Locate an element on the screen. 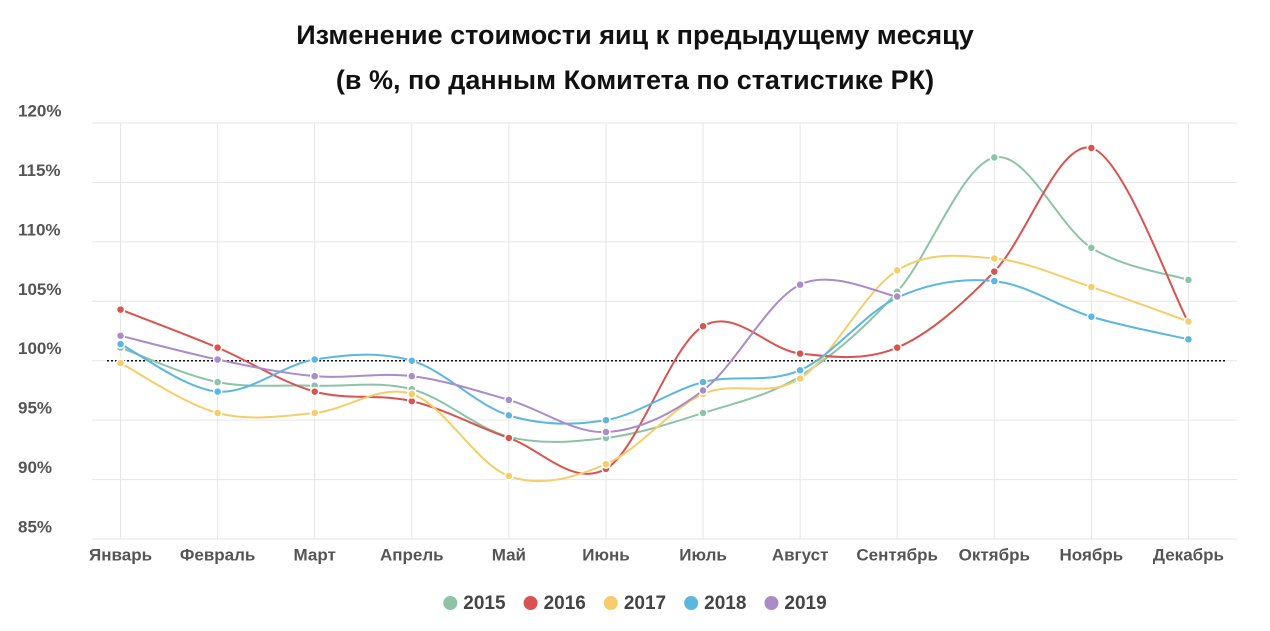 This screenshot has height=631, width=1270. x-tick-label: Декабрь is located at coordinates (1188, 554).